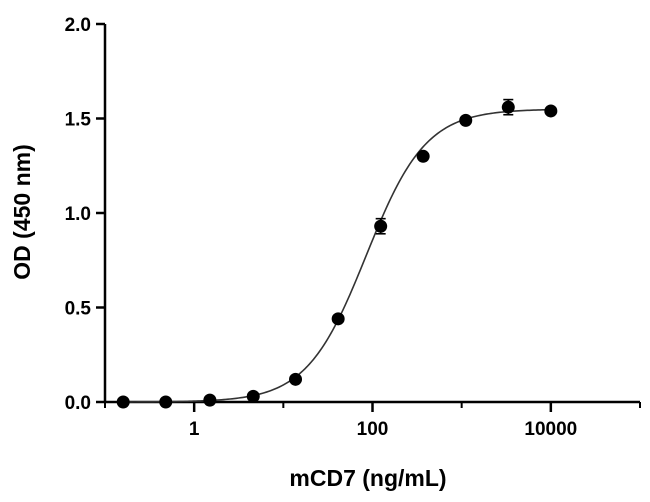 The image size is (650, 502). Describe the element at coordinates (78, 403) in the screenshot. I see `y-tick-label: 0.0` at that location.